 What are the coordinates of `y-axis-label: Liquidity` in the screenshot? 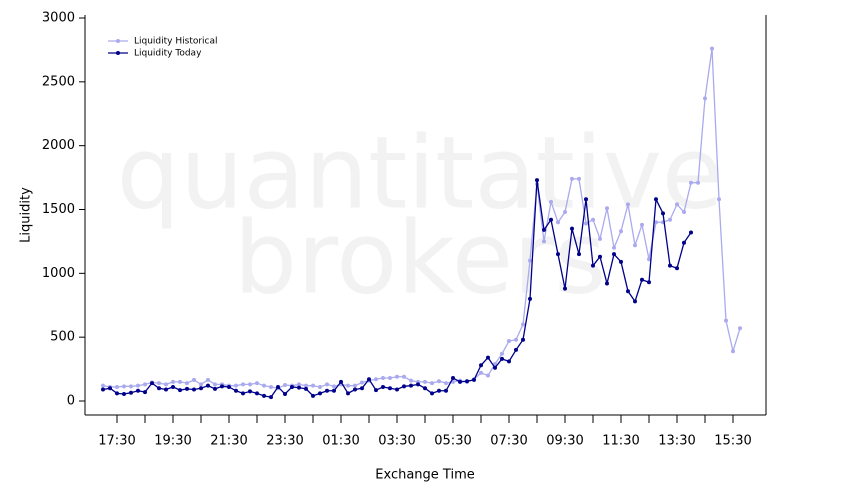 It's located at (26, 215).